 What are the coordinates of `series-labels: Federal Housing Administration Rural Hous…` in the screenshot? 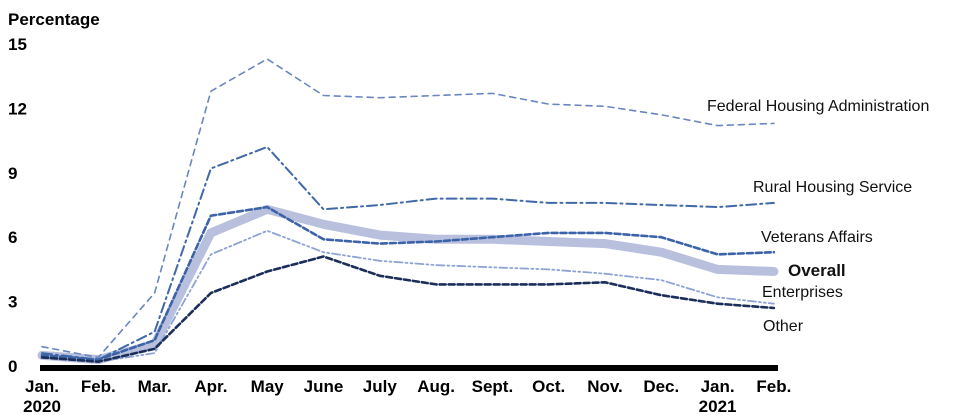 It's located at (818, 216).